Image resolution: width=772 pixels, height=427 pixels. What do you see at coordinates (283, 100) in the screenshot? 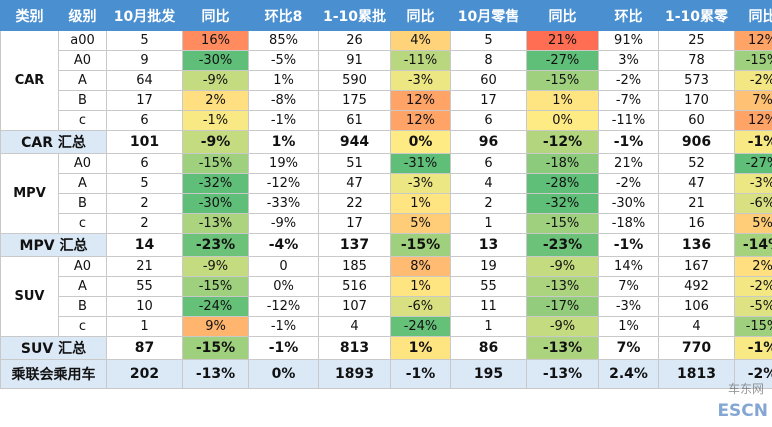
I see `data-cell: -8%` at bounding box center [283, 100].